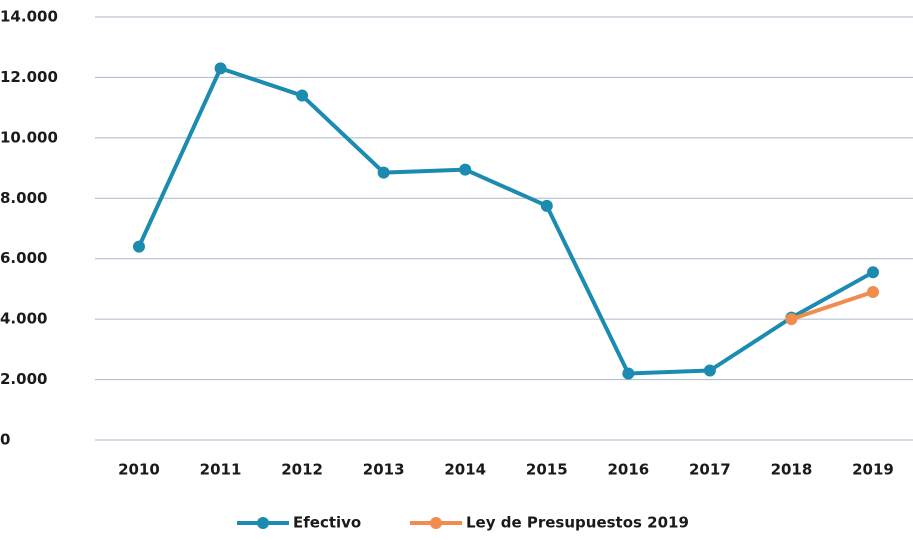 The width and height of the screenshot is (913, 540). What do you see at coordinates (29, 137) in the screenshot?
I see `y-tick-label: 10.000` at bounding box center [29, 137].